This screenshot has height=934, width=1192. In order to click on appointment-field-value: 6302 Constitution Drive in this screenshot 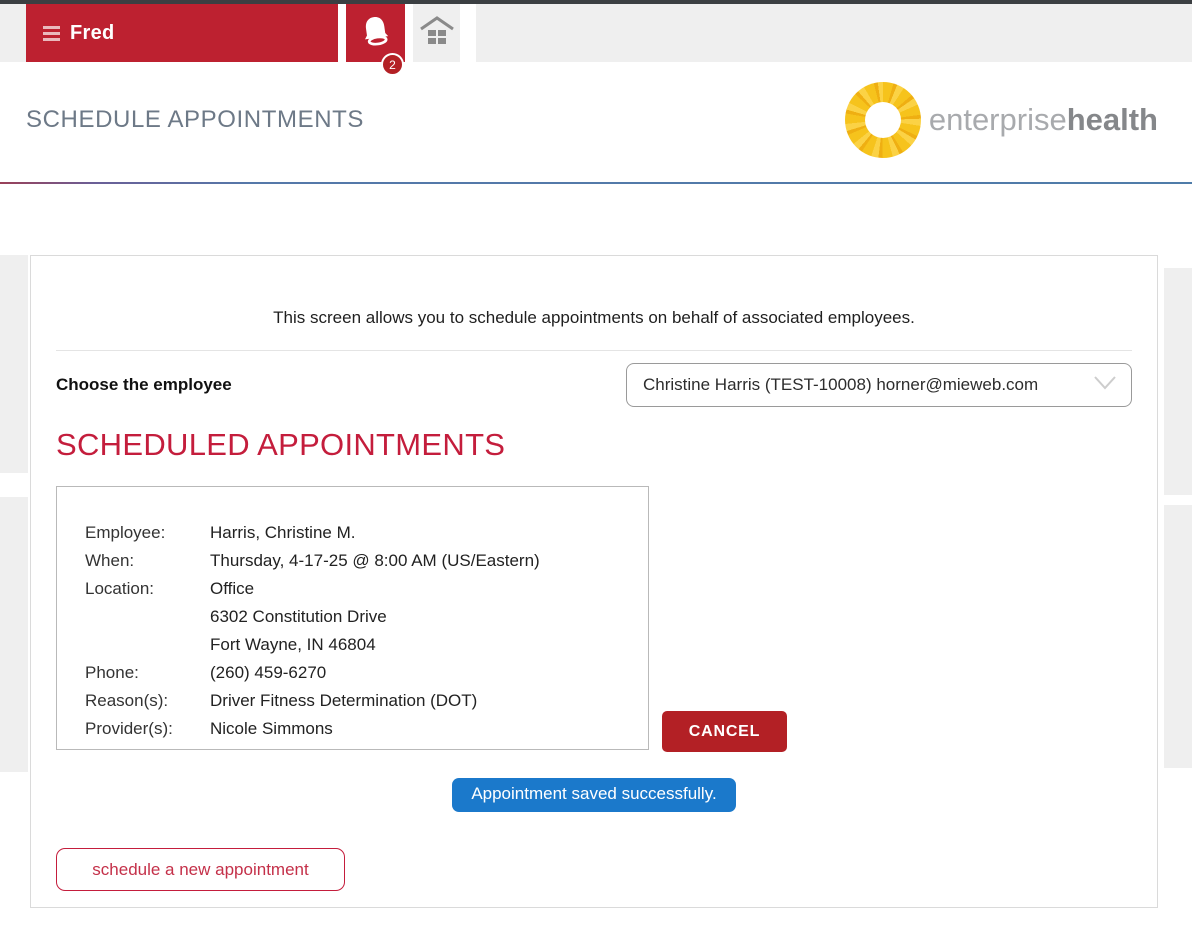, I will do `click(298, 616)`.